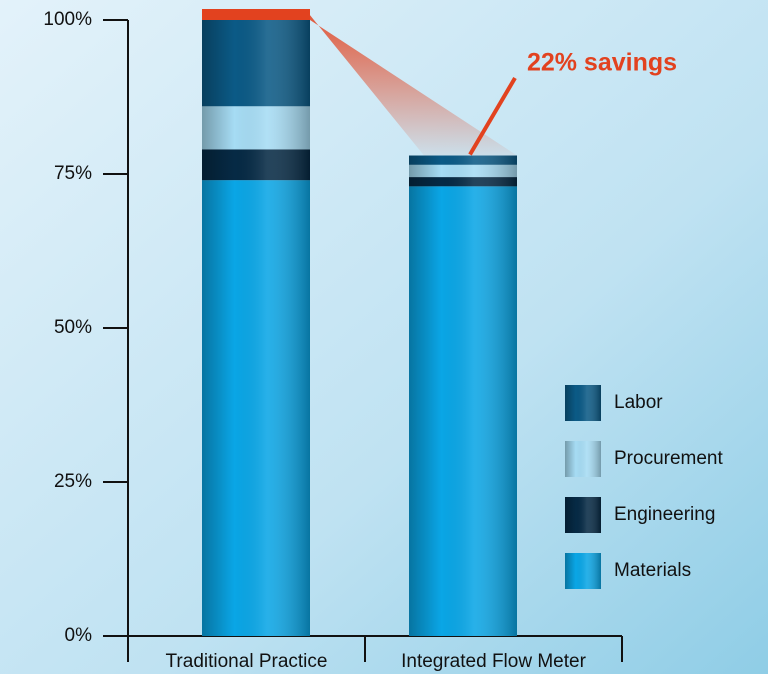 This screenshot has height=674, width=768. I want to click on legend-label: Engineering, so click(664, 514).